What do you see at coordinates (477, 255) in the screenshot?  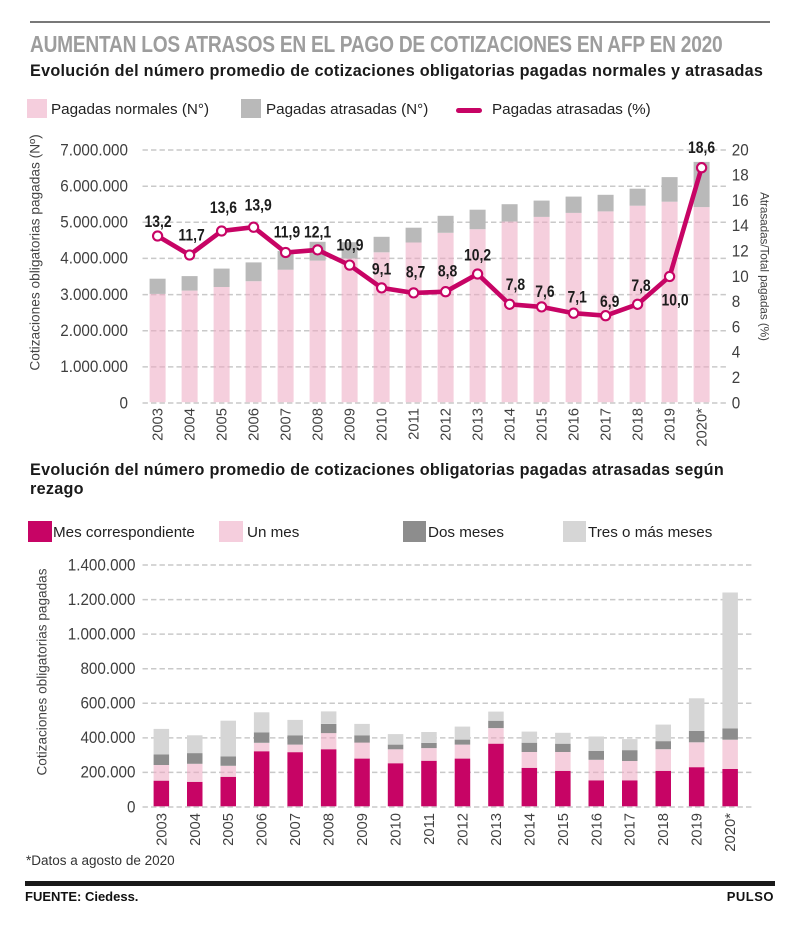 I see `svg-text: 10,2` at bounding box center [477, 255].